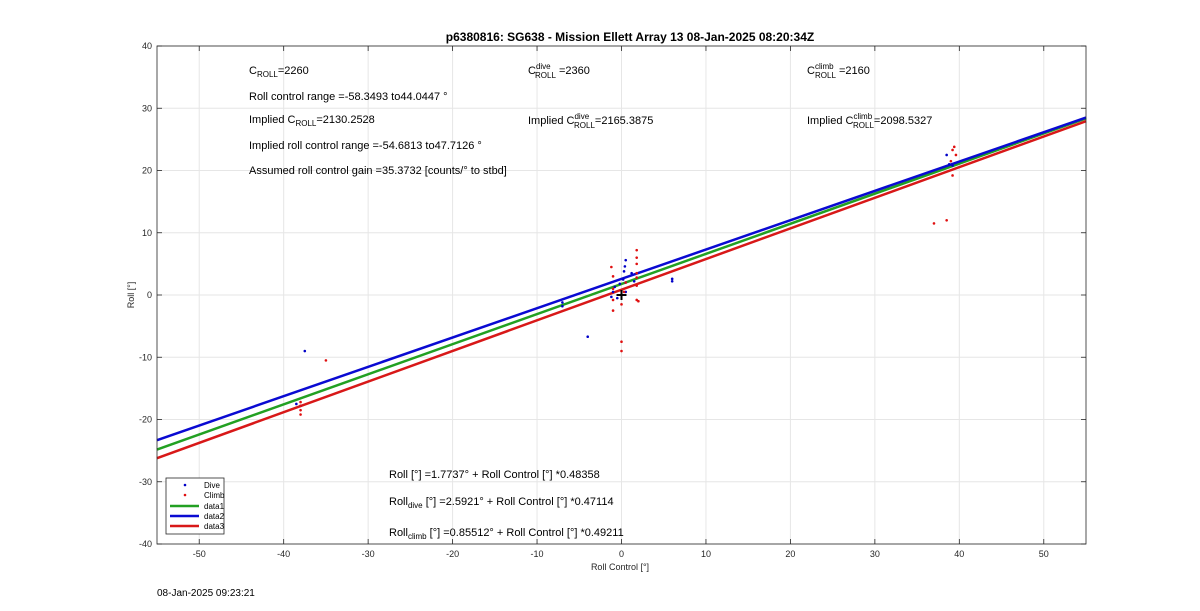  Describe the element at coordinates (145, 420) in the screenshot. I see `y-tick-label: -20` at that location.